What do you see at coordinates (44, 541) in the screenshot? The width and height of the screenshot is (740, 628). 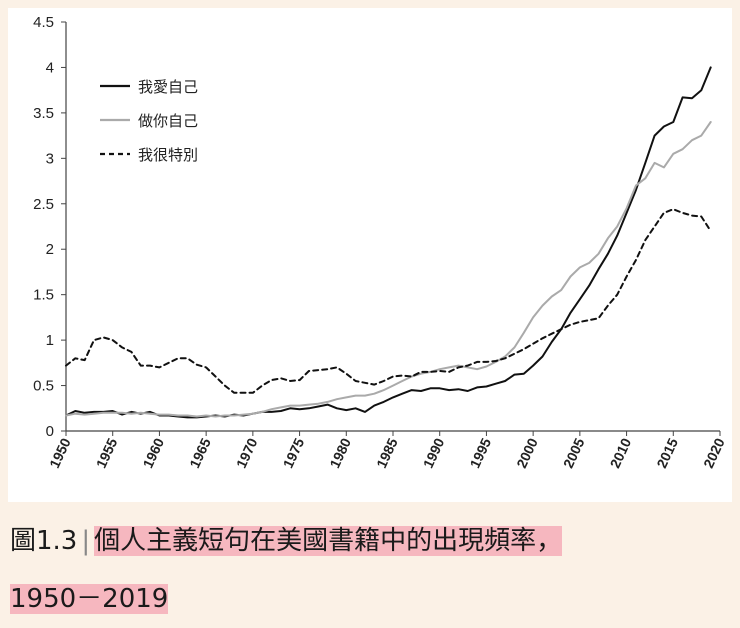 I see `caption-prefix: 圖1.3` at bounding box center [44, 541].